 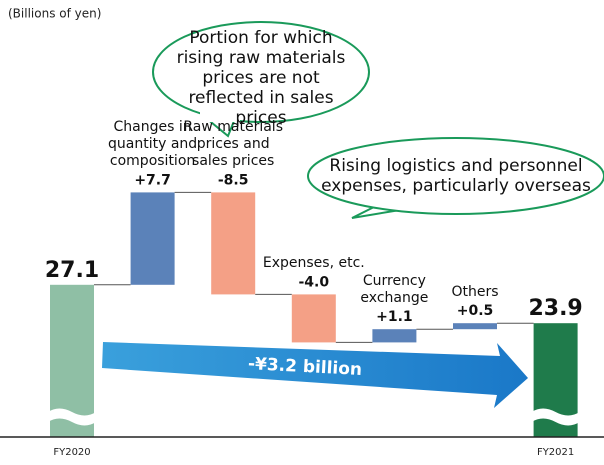 I want to click on tail-mask, so click(x=220, y=116).